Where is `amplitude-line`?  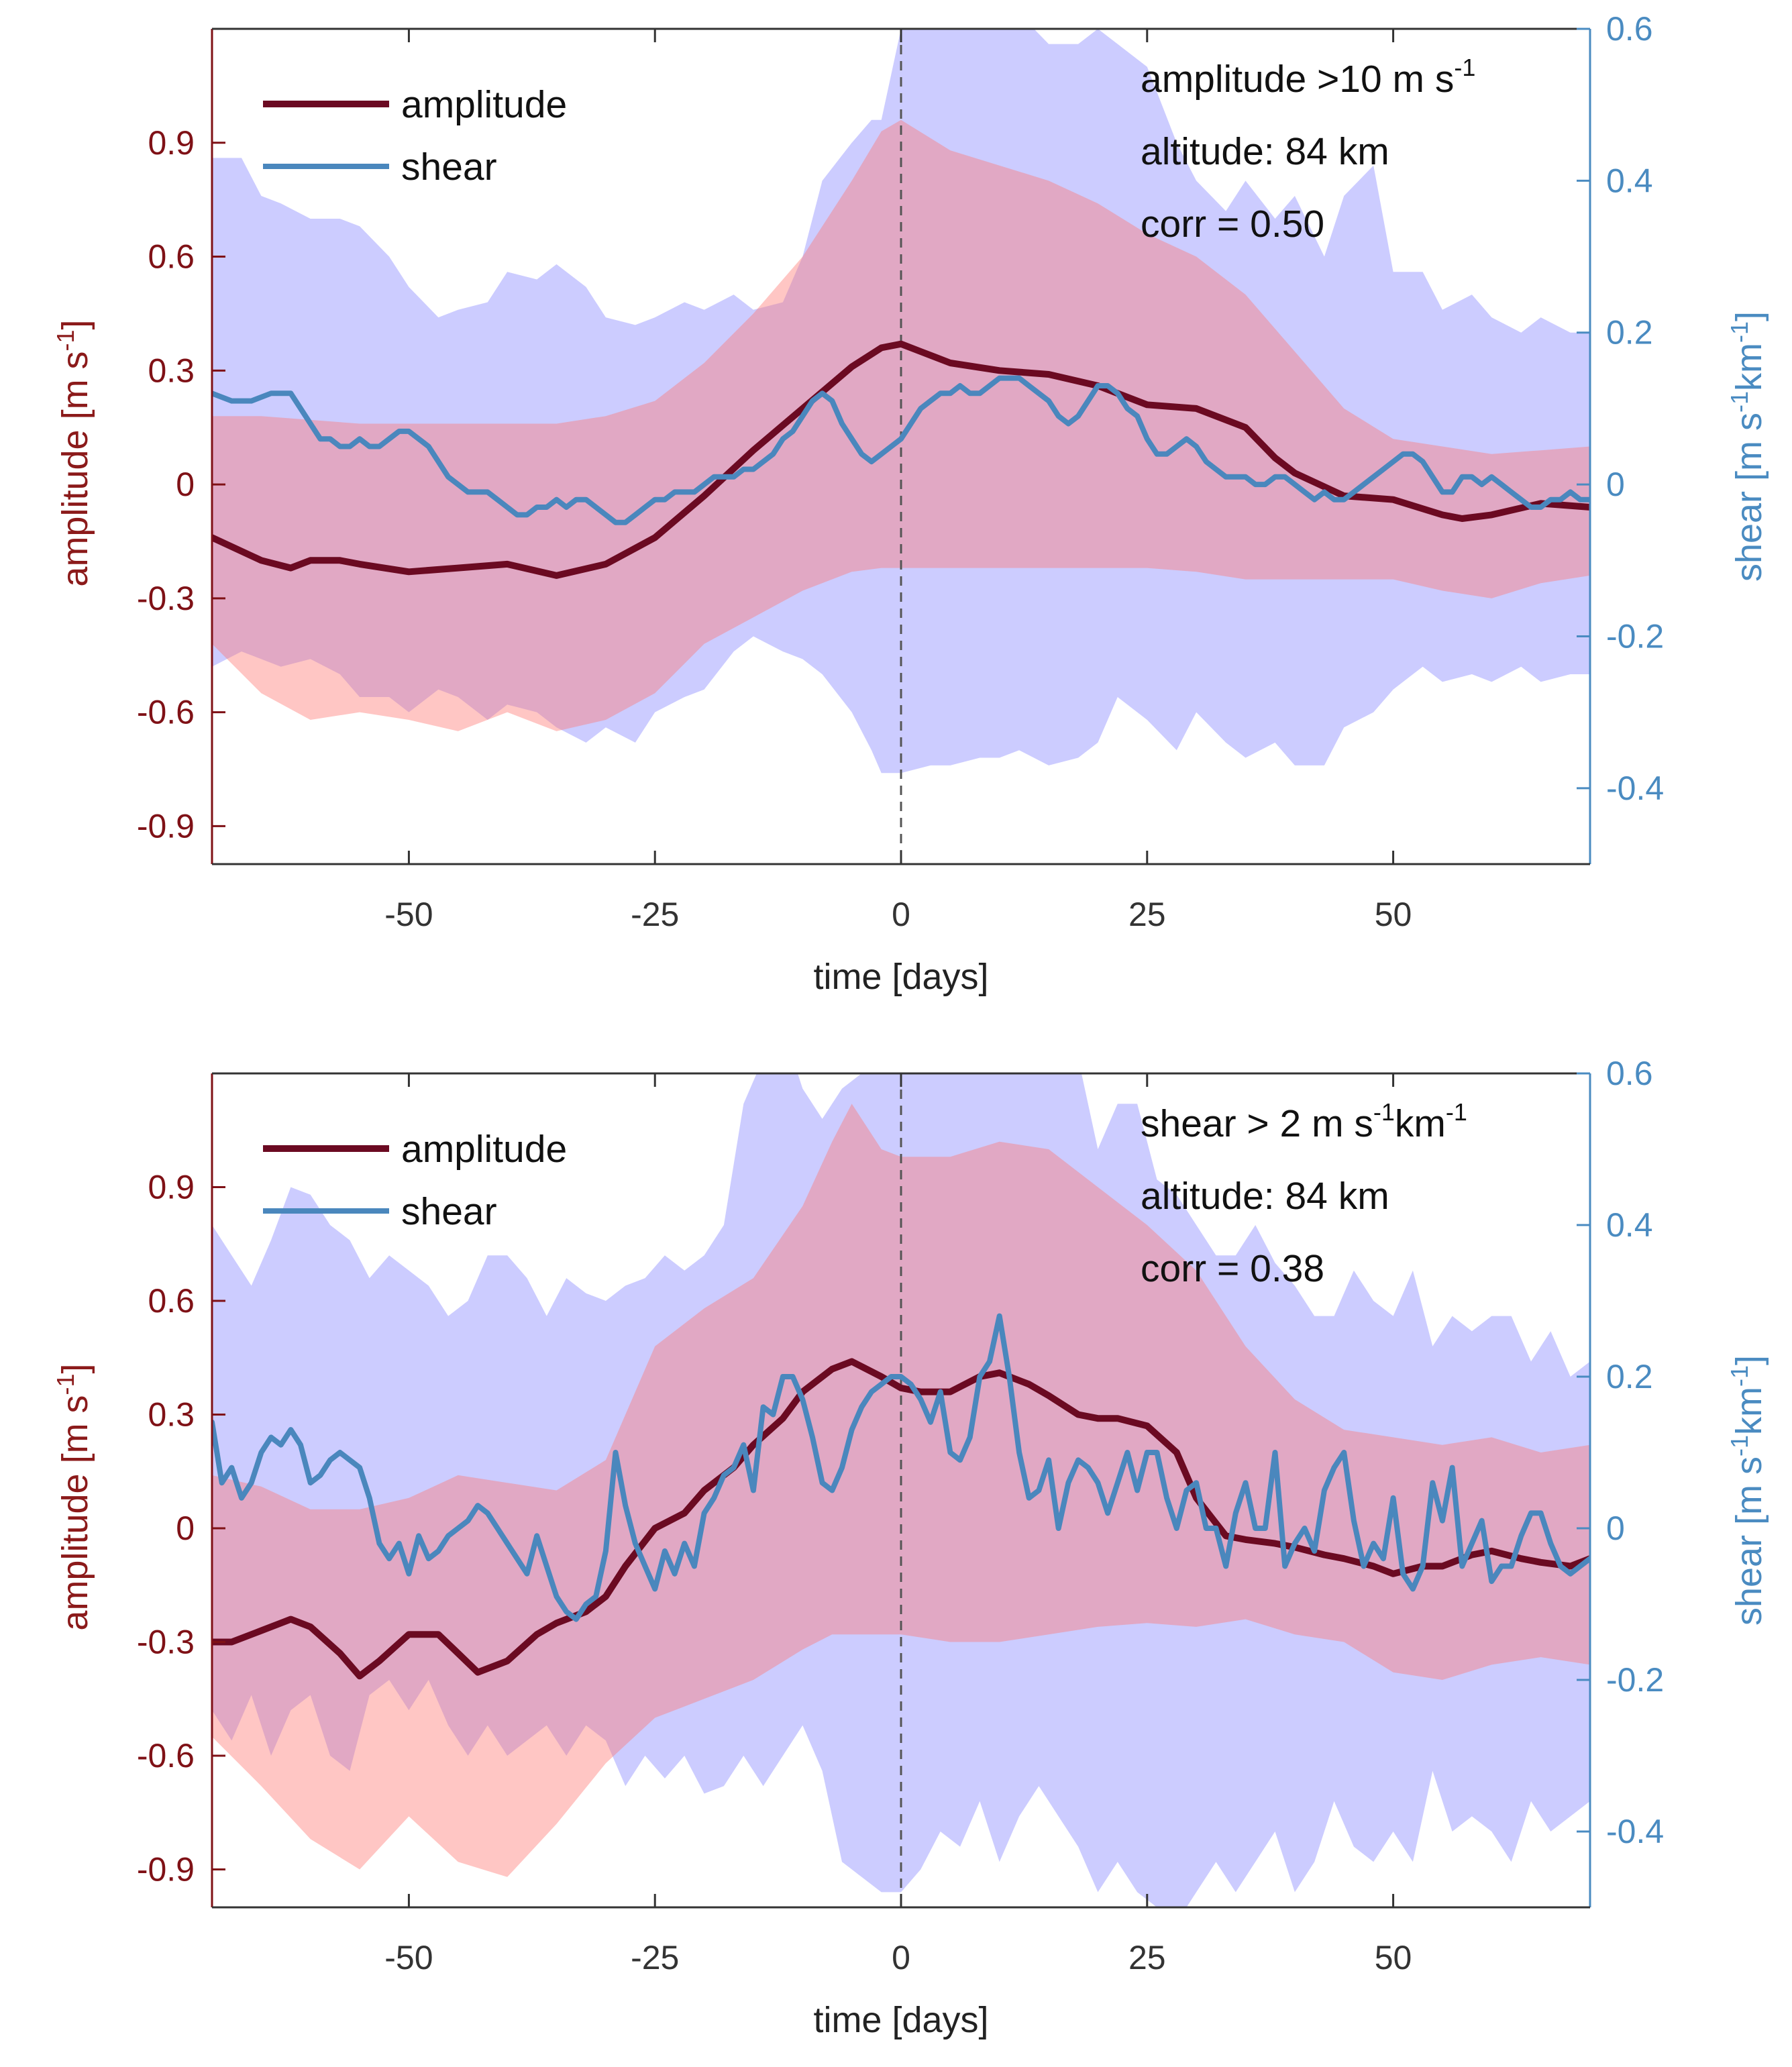 amplitude-line is located at coordinates (901, 459).